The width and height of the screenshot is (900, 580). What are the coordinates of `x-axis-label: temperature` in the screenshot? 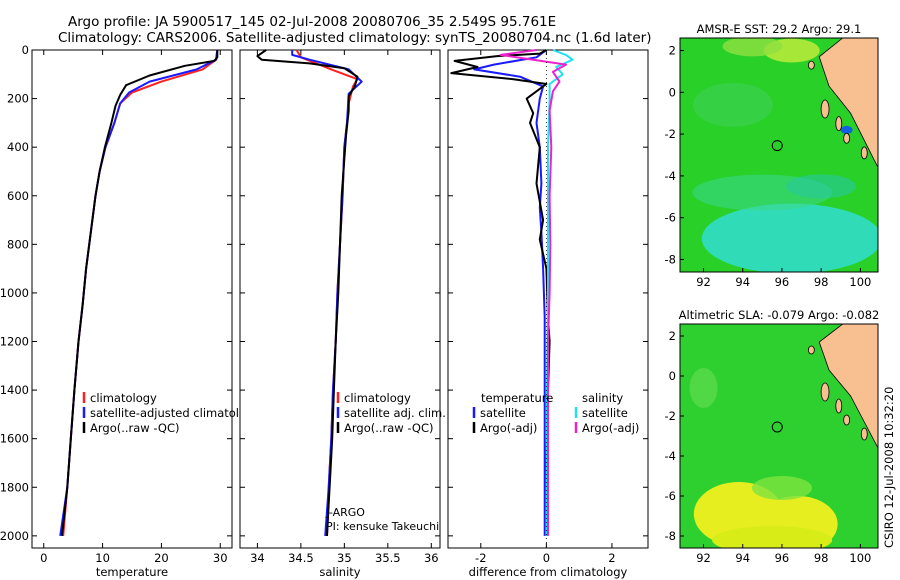 It's located at (132, 572).